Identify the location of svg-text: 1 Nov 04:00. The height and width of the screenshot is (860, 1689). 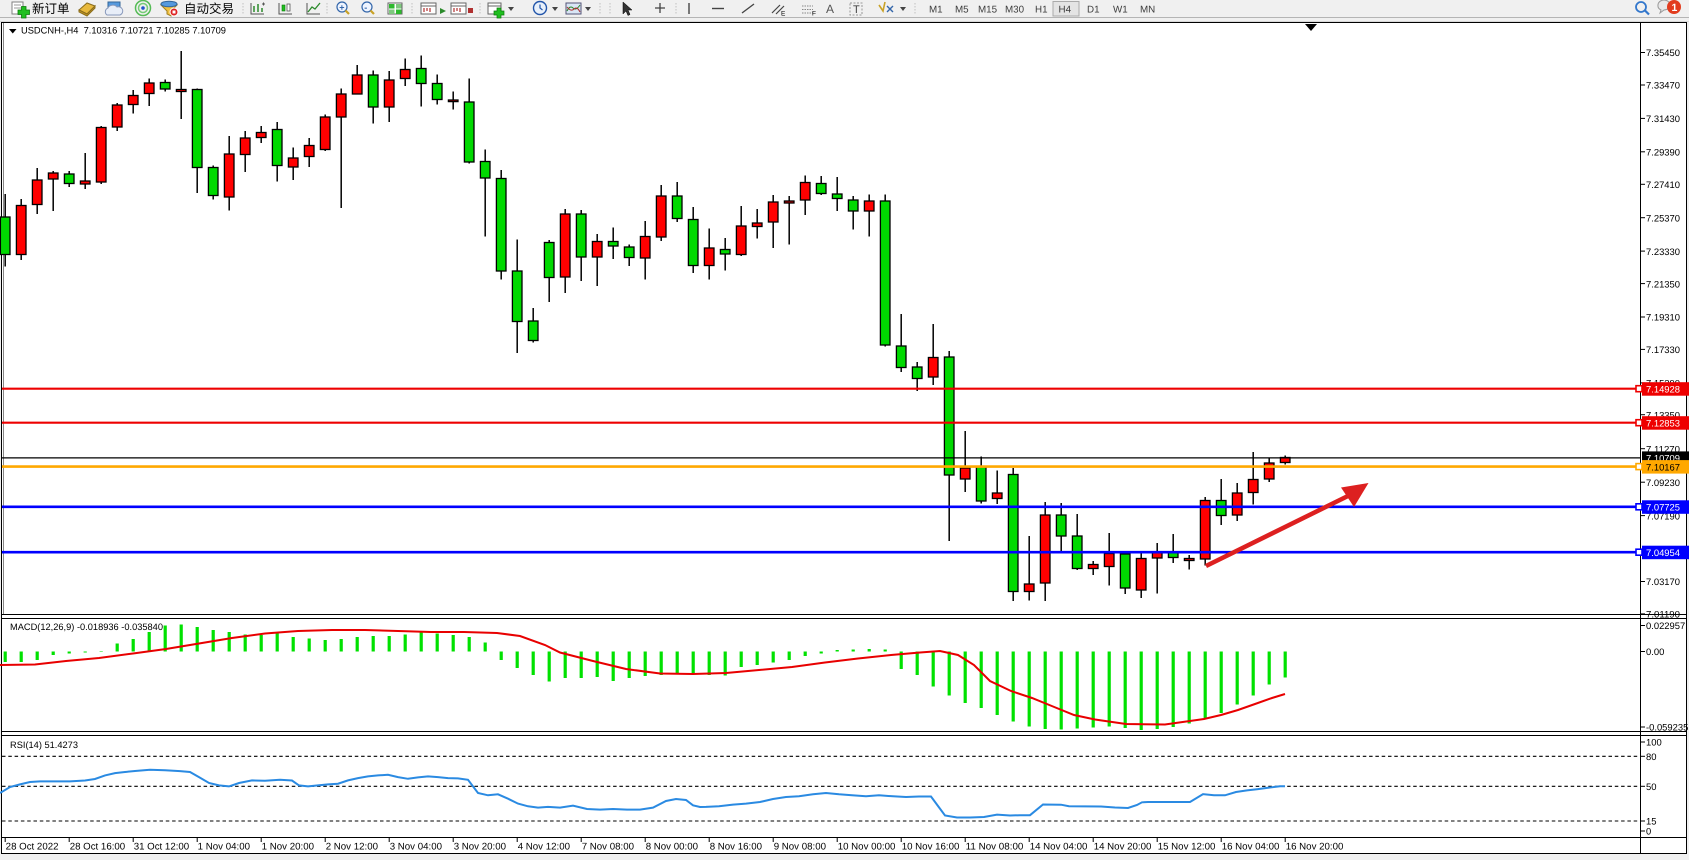
(224, 847).